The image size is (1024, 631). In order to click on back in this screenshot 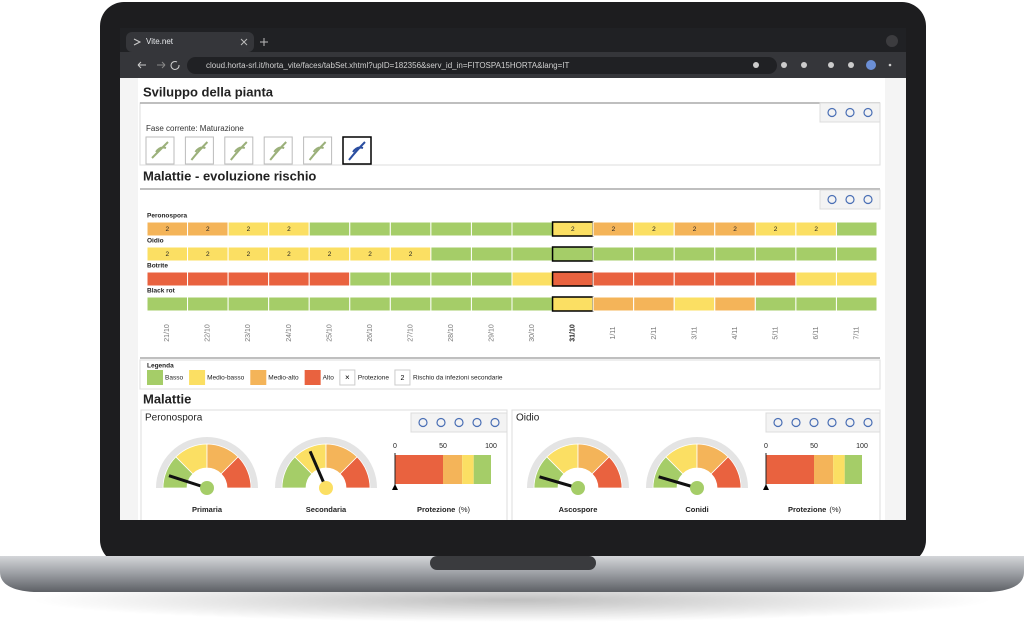, I will do `click(141, 65)`.